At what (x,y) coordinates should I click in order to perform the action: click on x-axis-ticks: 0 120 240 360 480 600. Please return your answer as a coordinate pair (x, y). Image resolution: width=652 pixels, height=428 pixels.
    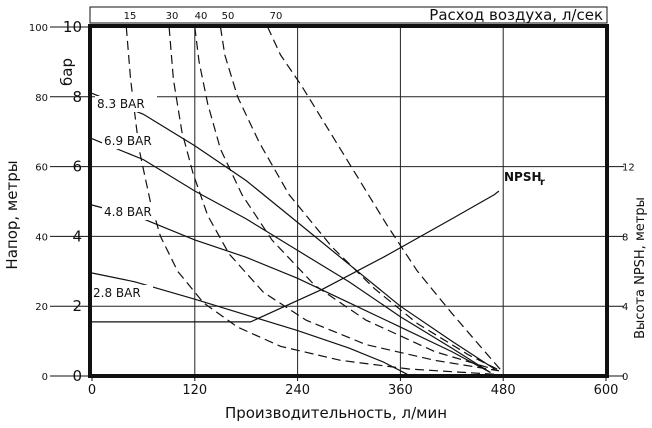
    Looking at the image, I should click on (353, 387).